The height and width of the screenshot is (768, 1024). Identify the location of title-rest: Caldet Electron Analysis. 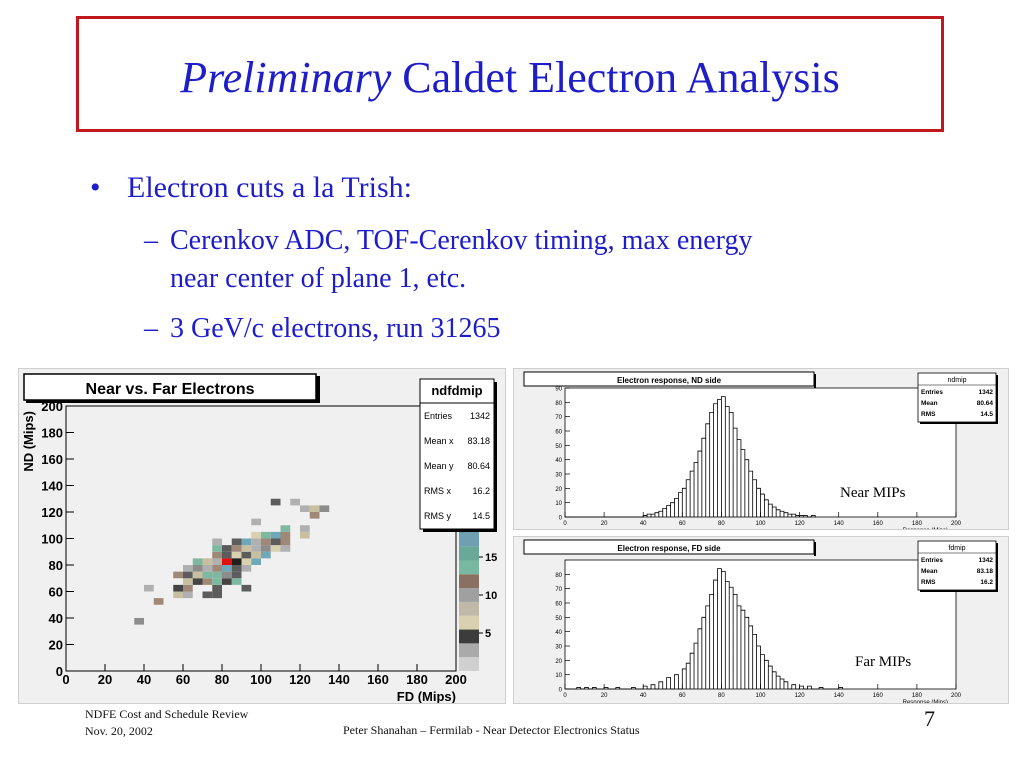
(615, 77).